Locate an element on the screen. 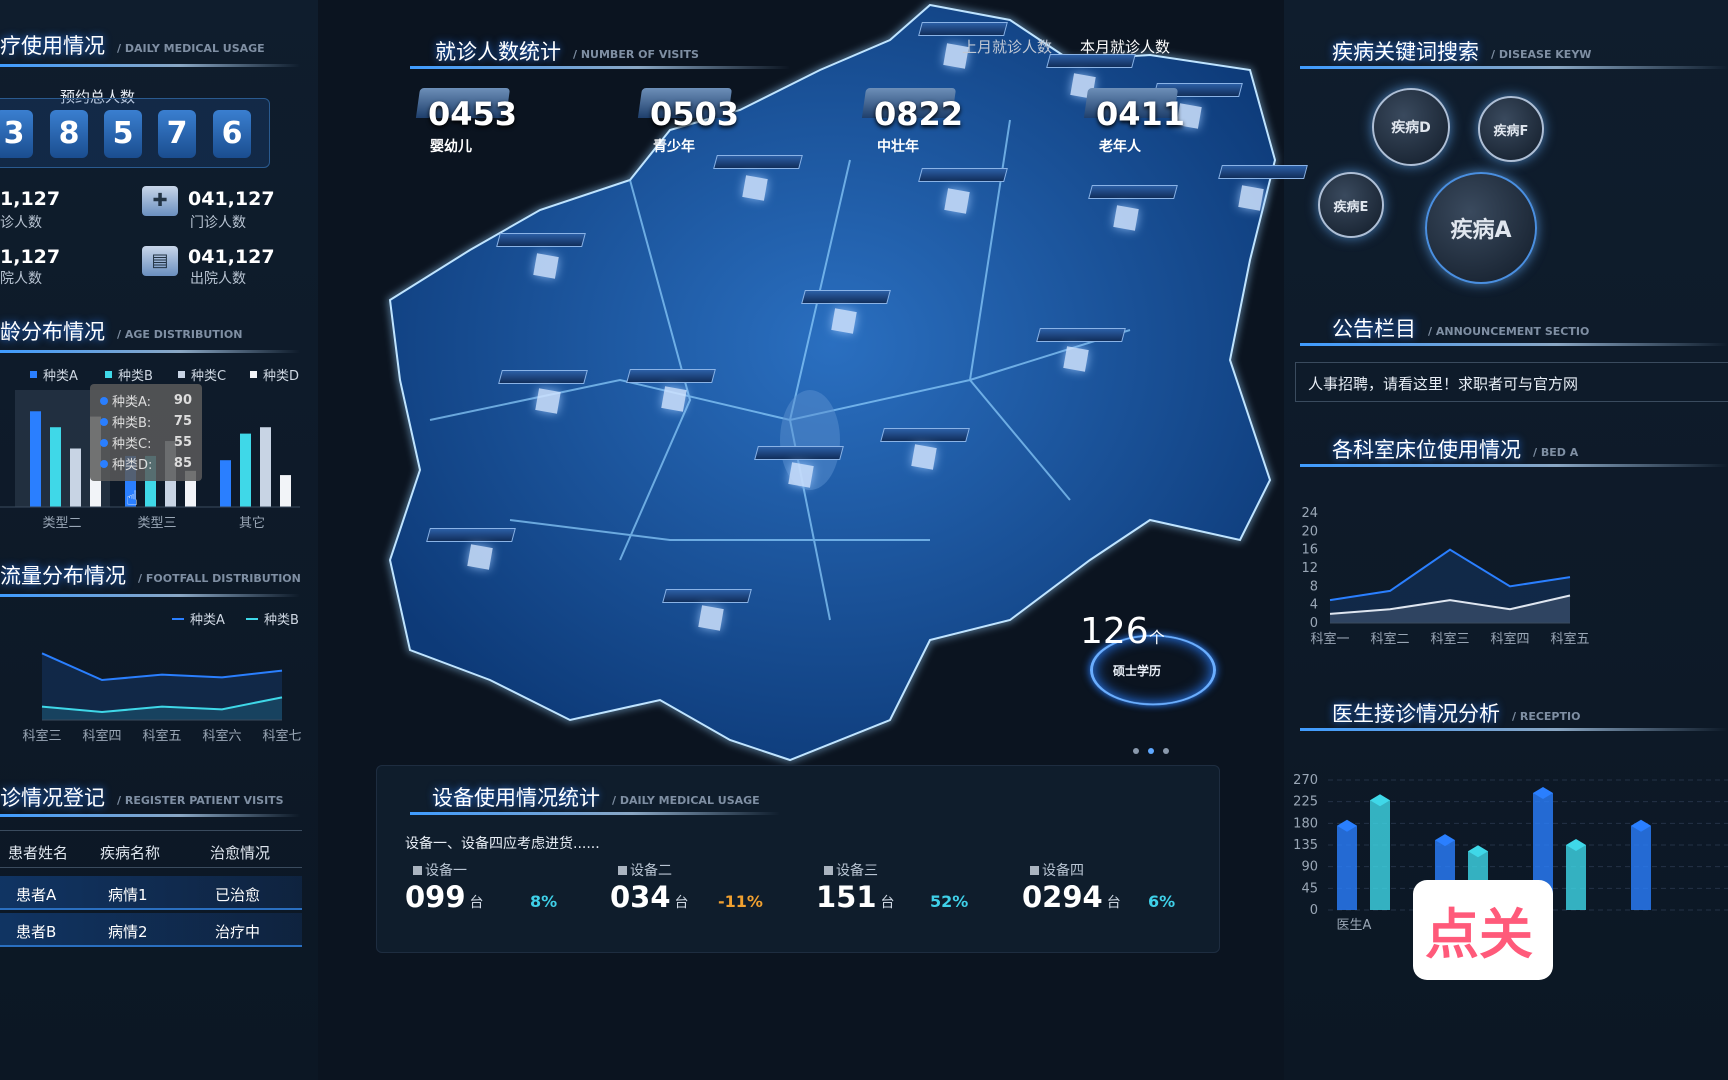  tooltip-value: 90 is located at coordinates (182, 400).